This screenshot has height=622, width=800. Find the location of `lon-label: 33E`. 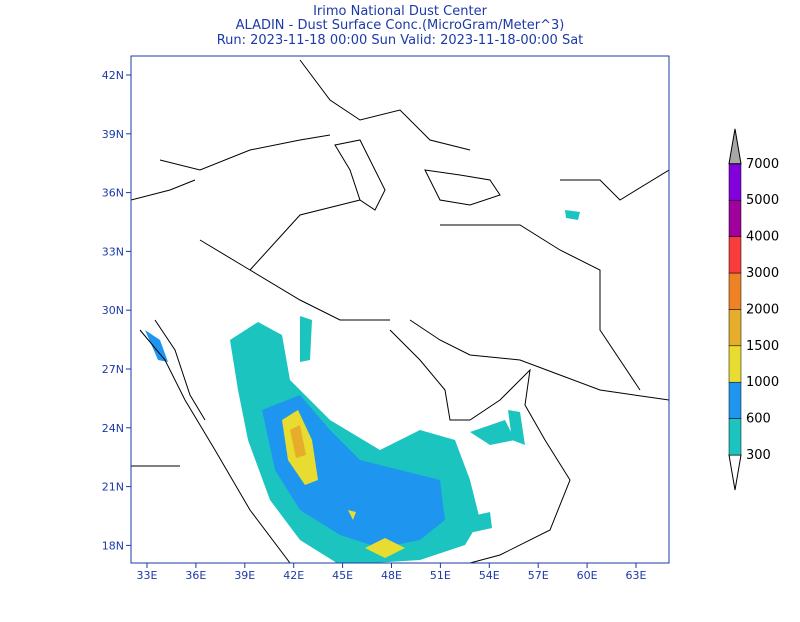

lon-label: 33E is located at coordinates (147, 575).